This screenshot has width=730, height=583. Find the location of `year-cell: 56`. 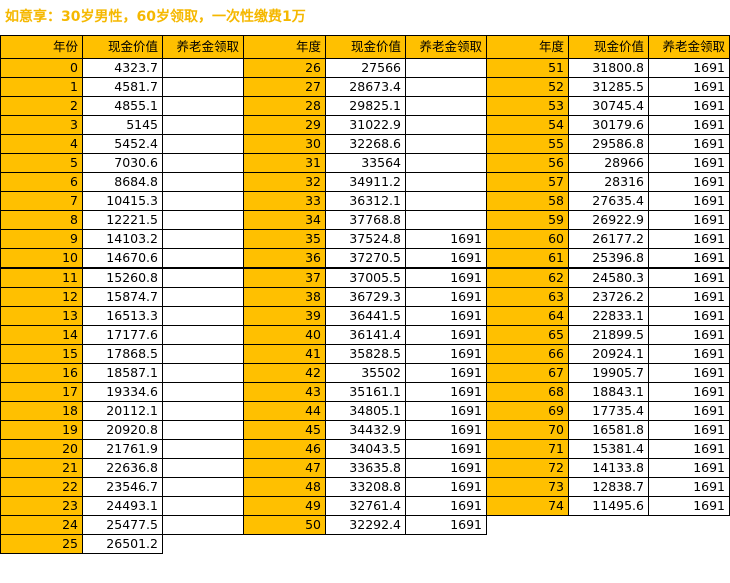

year-cell: 56 is located at coordinates (527, 163).